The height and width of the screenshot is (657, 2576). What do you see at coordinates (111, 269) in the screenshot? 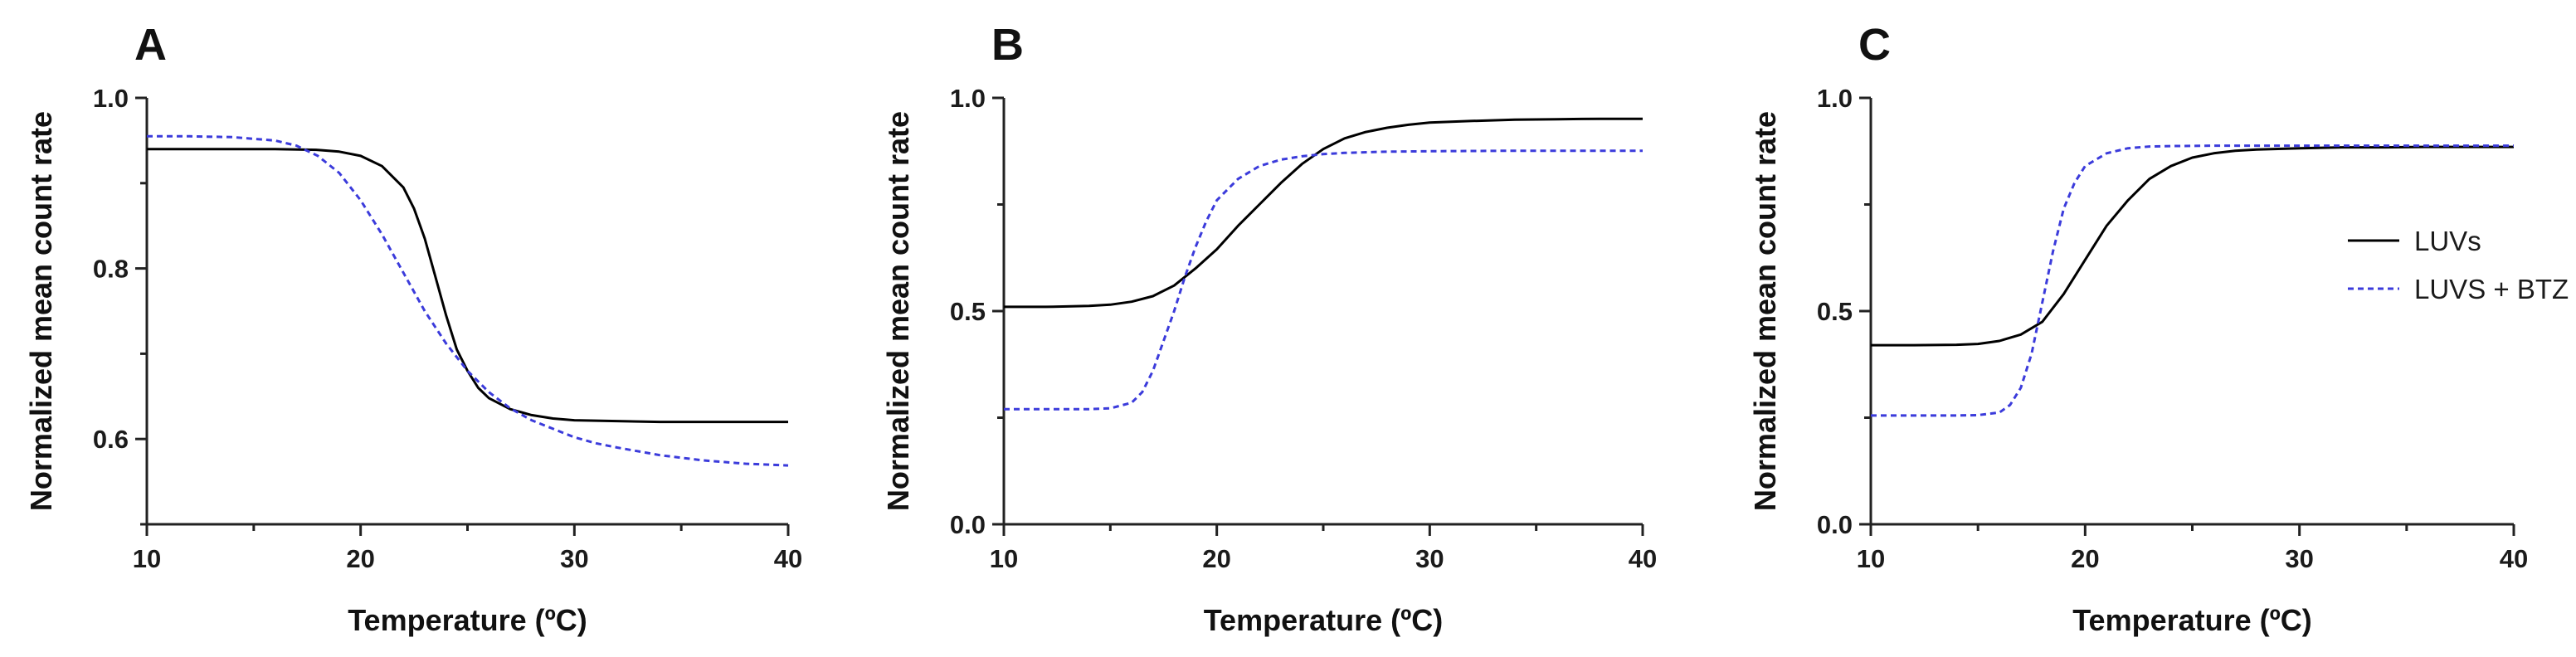
I see `y-tick-label: 0.8` at bounding box center [111, 269].